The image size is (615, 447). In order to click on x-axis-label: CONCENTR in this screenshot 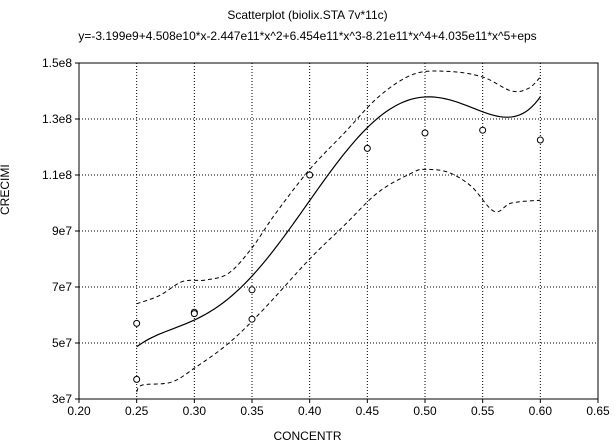, I will do `click(307, 436)`.